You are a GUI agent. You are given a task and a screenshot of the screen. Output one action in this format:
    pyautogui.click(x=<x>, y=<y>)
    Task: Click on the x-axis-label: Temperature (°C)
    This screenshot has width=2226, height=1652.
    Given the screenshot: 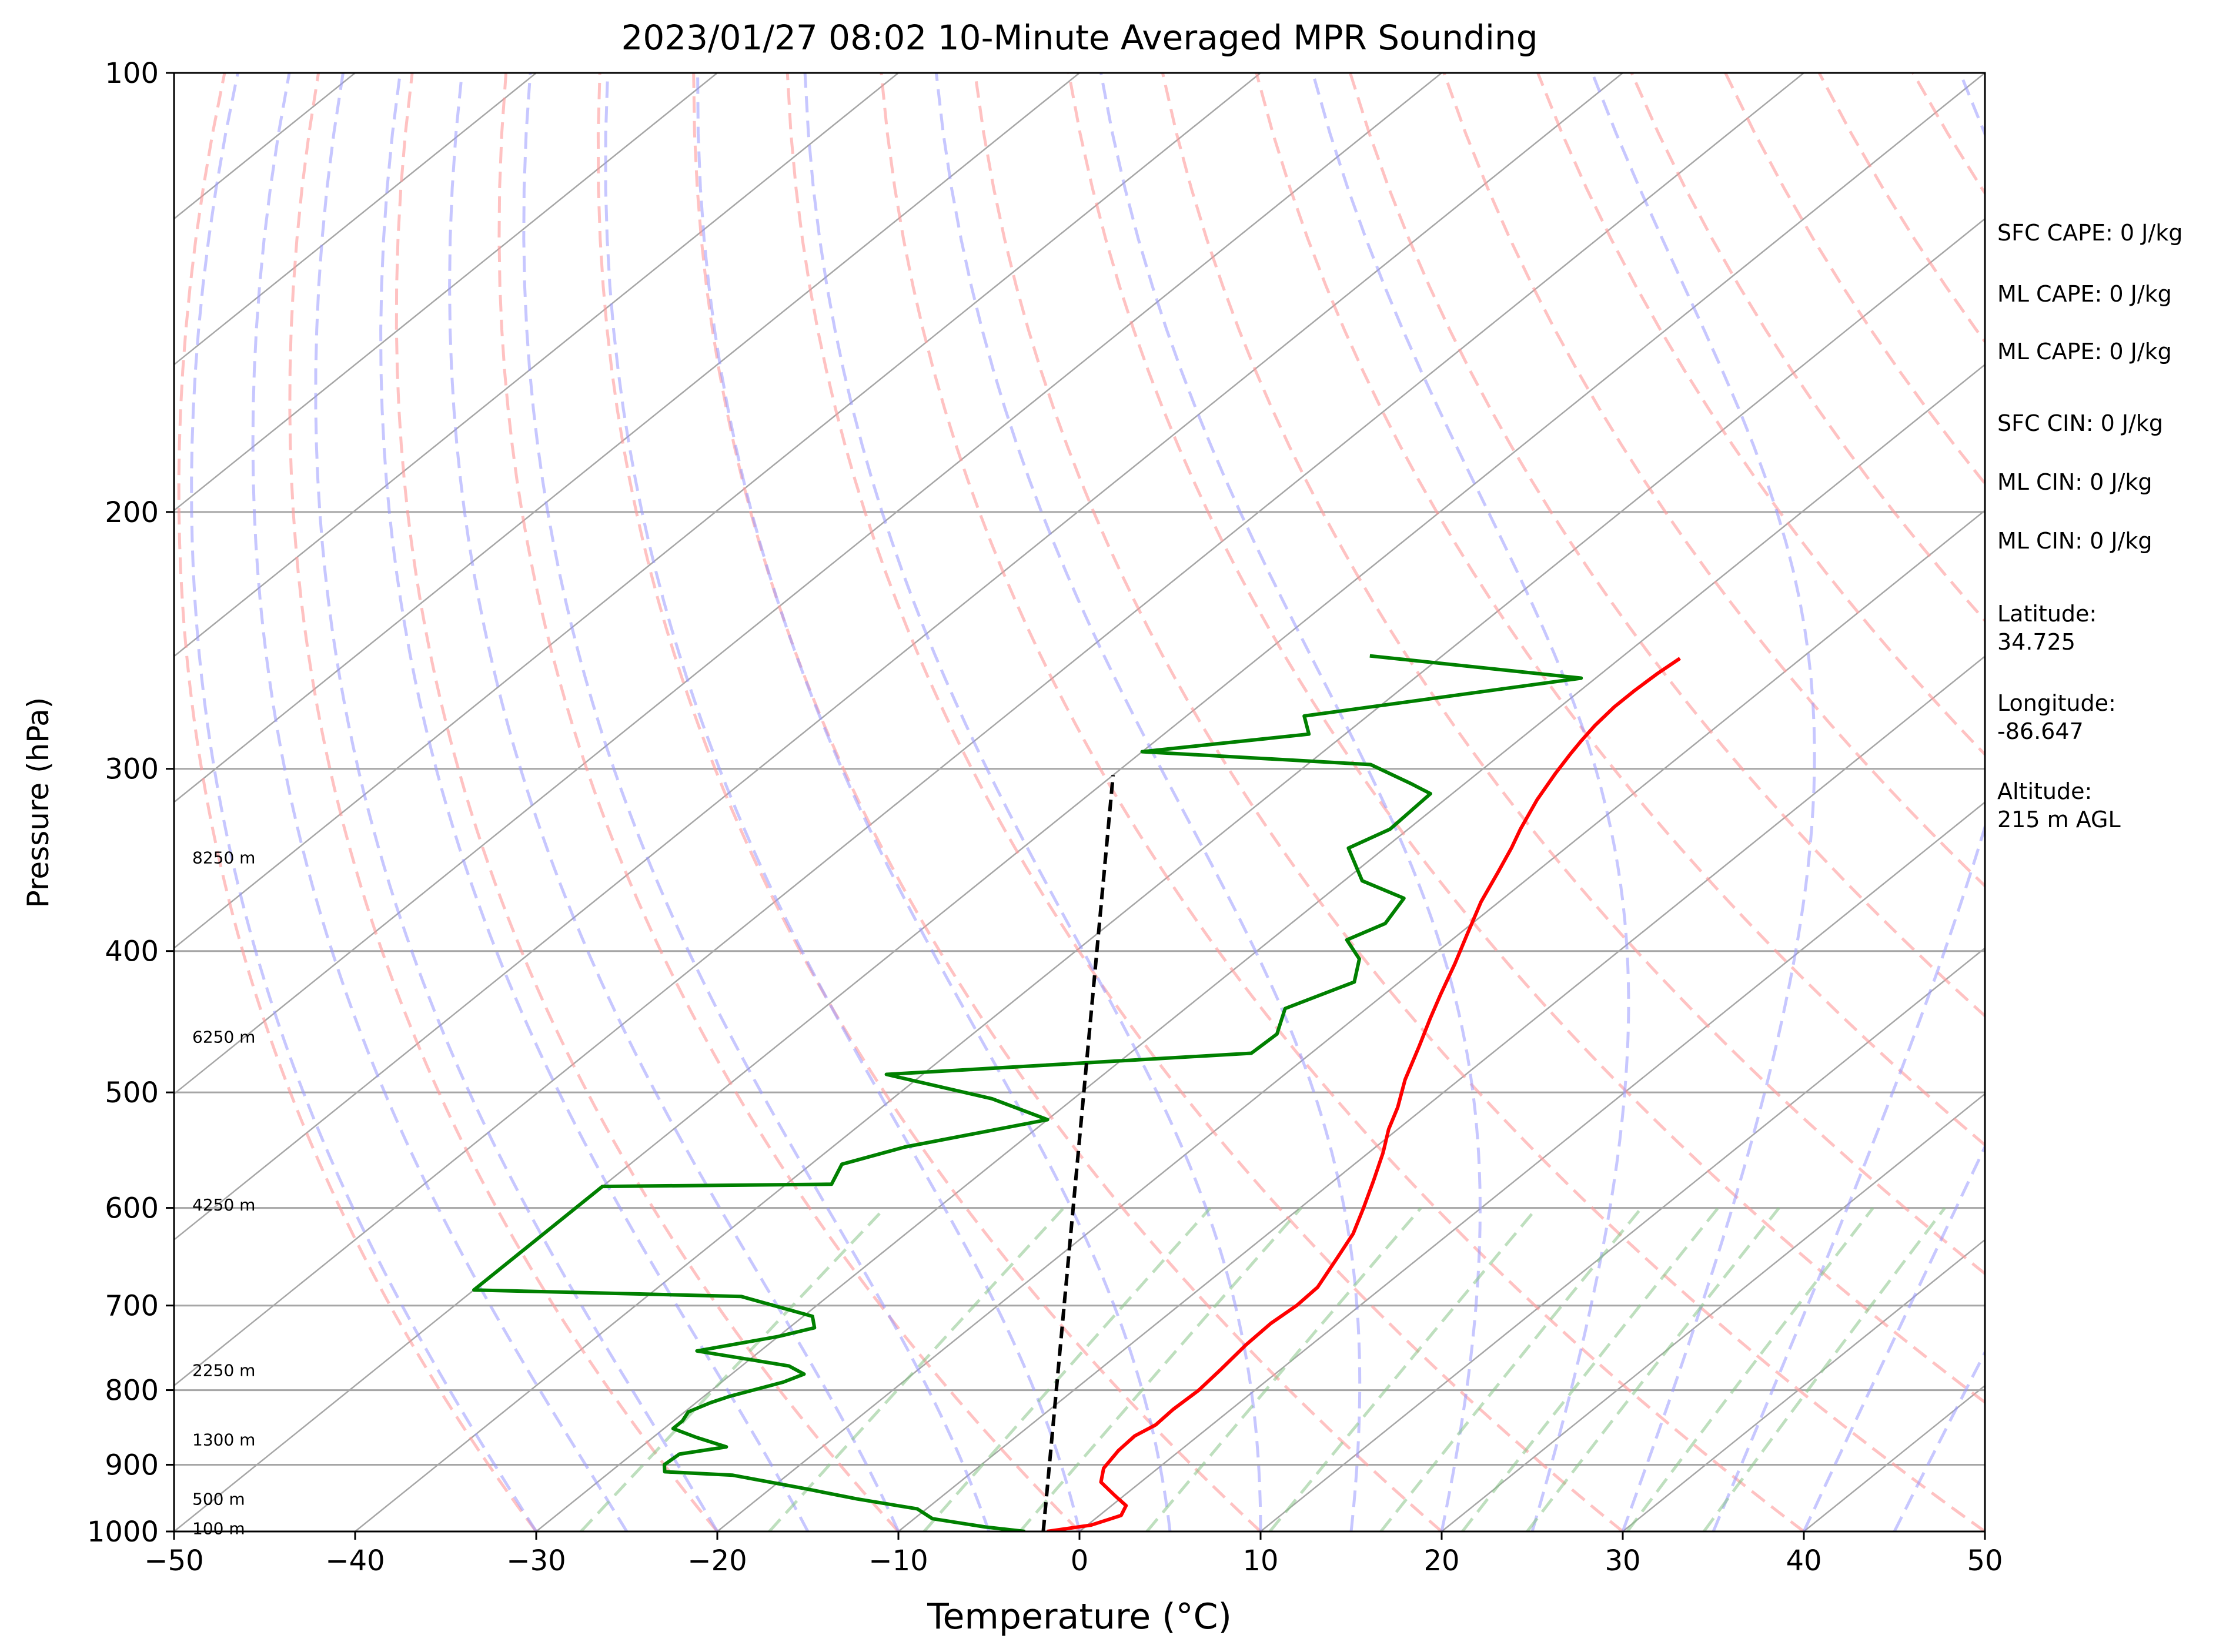 What is the action you would take?
    pyautogui.click(x=1080, y=1617)
    